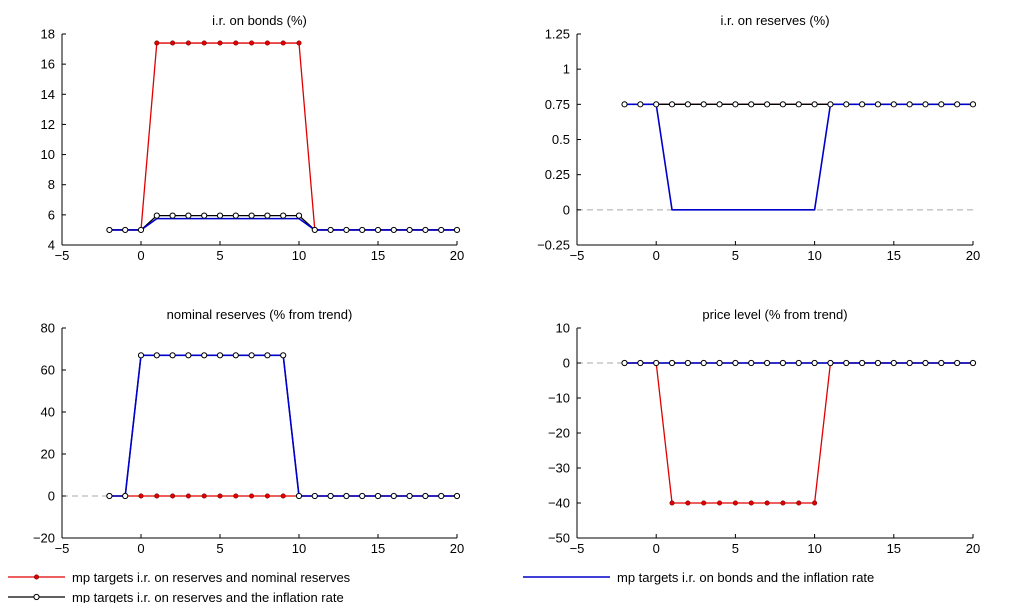 Image resolution: width=1024 pixels, height=603 pixels. What do you see at coordinates (559, 433) in the screenshot?
I see `y-tick-label: −20` at bounding box center [559, 433].